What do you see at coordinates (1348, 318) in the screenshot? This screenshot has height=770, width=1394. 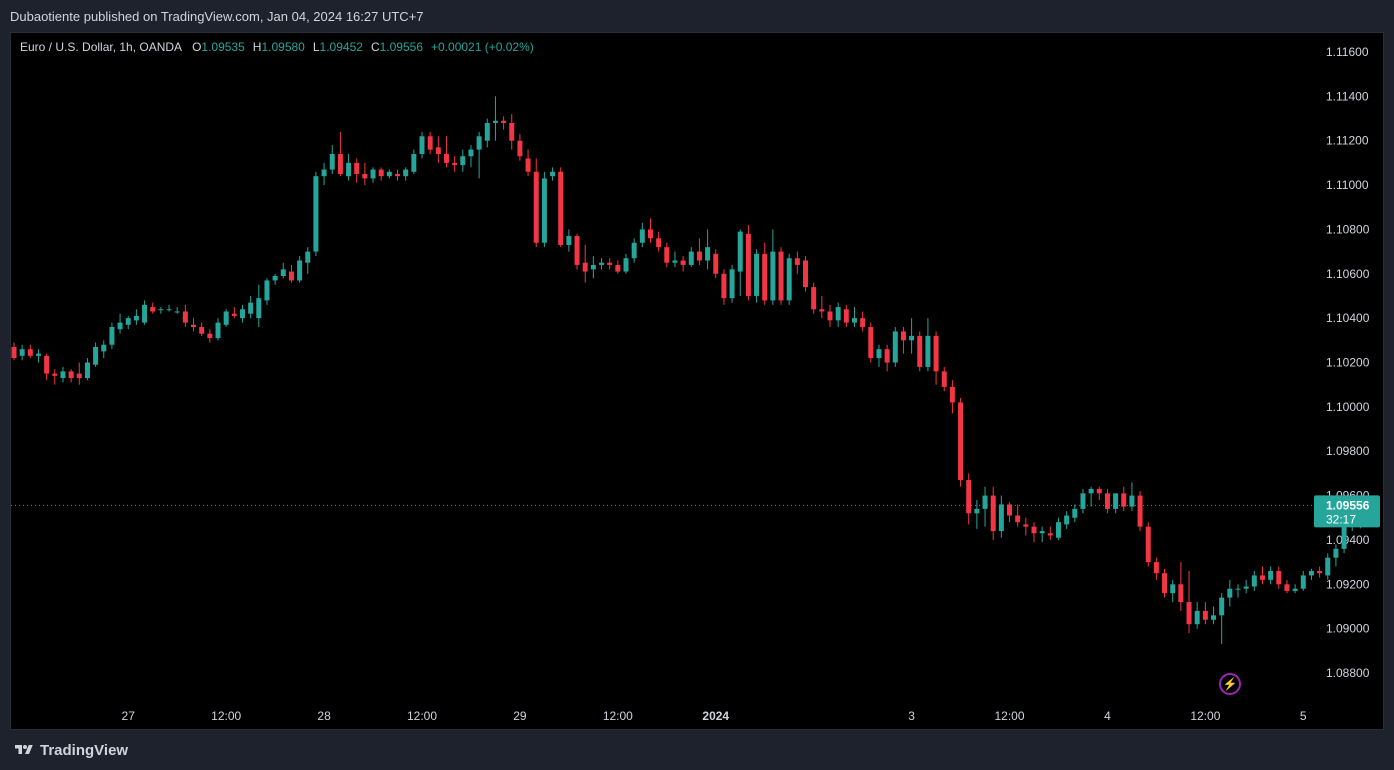 I see `y-tick-label: 1.10400` at bounding box center [1348, 318].